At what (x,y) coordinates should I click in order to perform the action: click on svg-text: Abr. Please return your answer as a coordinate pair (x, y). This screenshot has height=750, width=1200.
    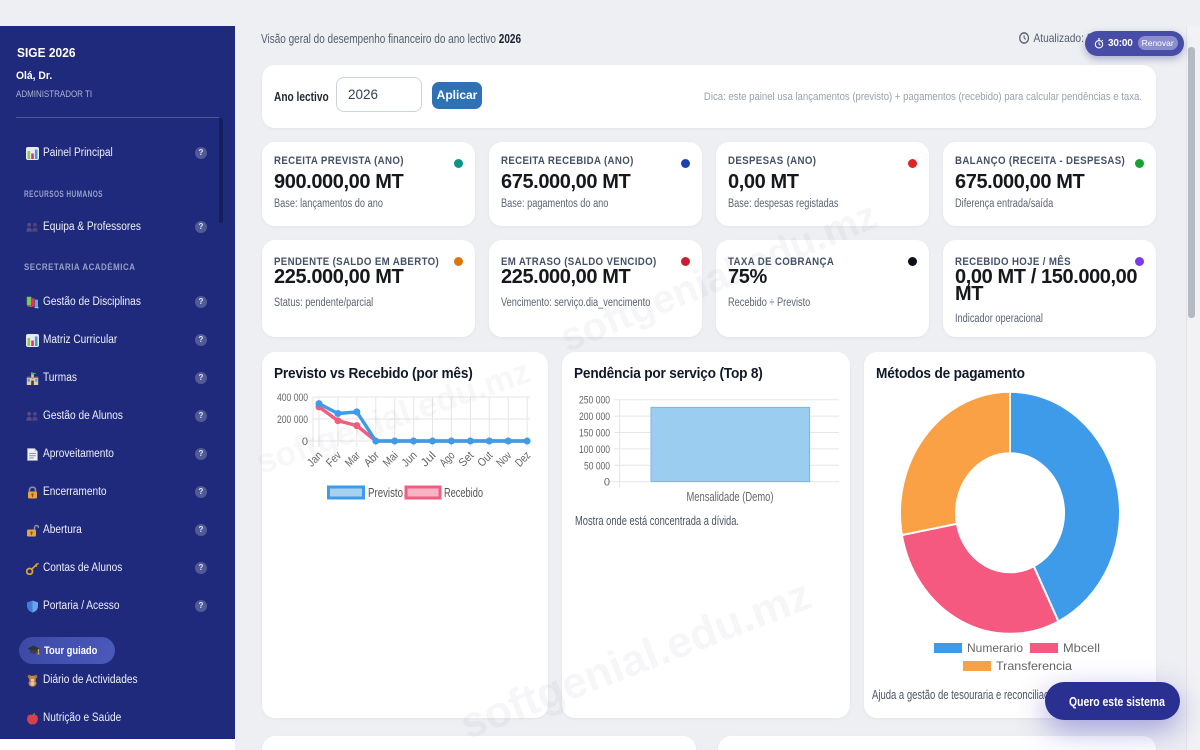
    Looking at the image, I should click on (372, 460).